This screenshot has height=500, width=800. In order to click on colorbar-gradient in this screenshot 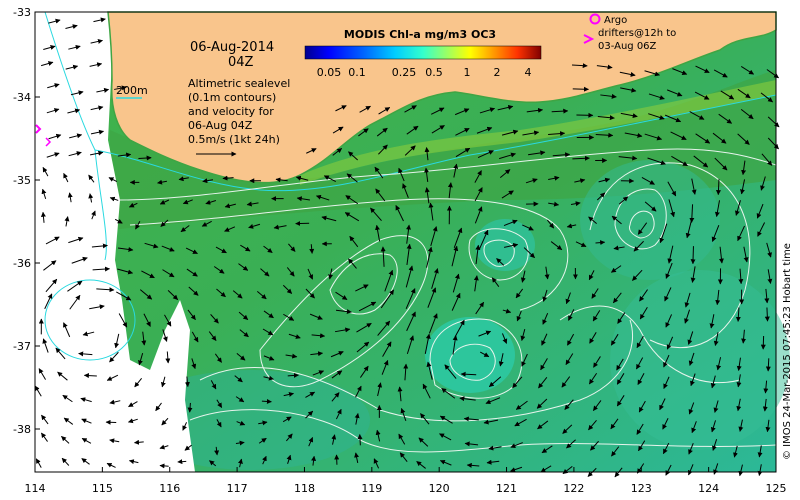, I will do `click(423, 52)`.